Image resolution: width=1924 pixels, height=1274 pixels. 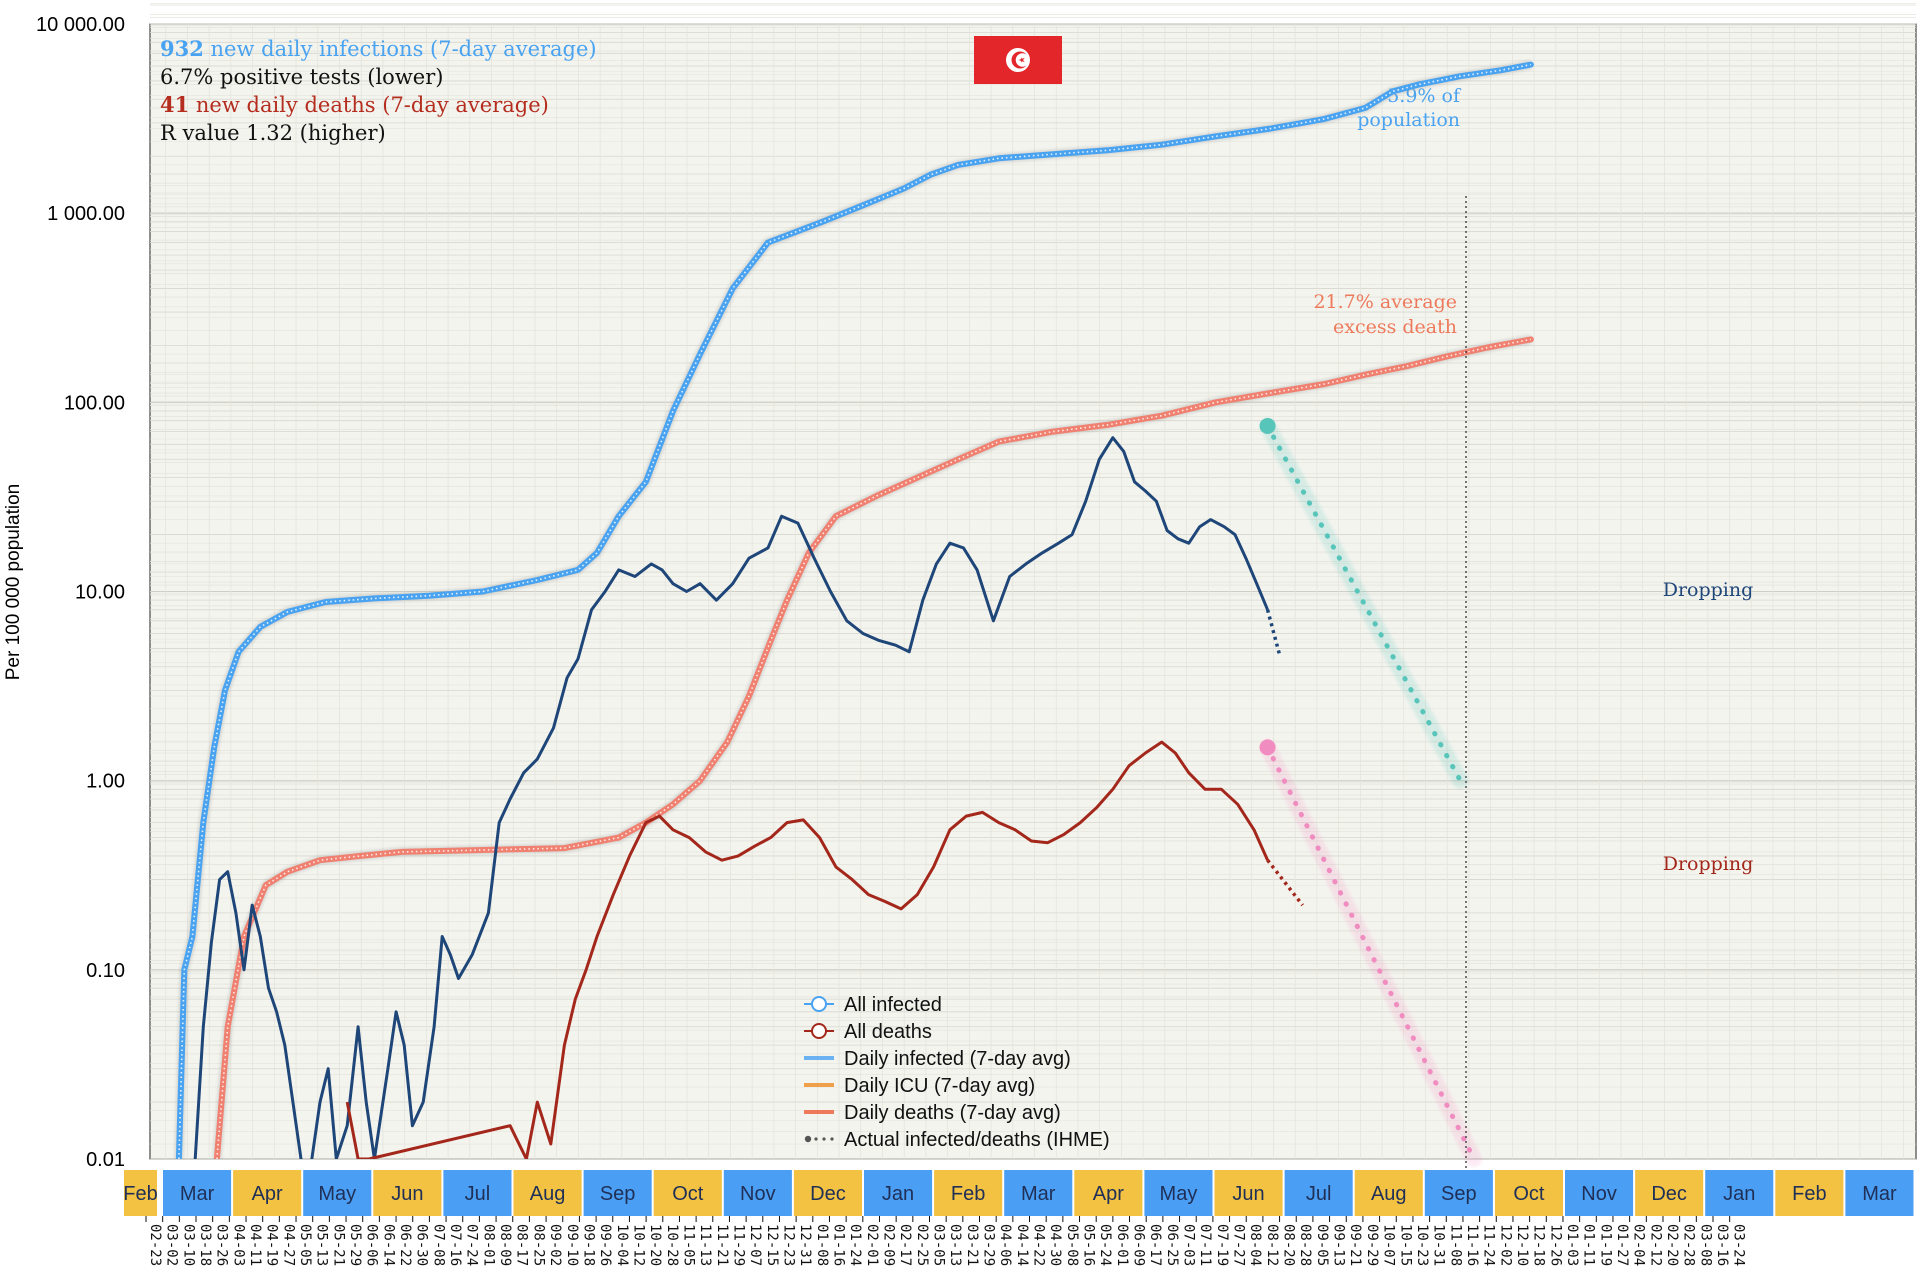 What do you see at coordinates (1722, 1245) in the screenshot?
I see `date-label: 03-16` at bounding box center [1722, 1245].